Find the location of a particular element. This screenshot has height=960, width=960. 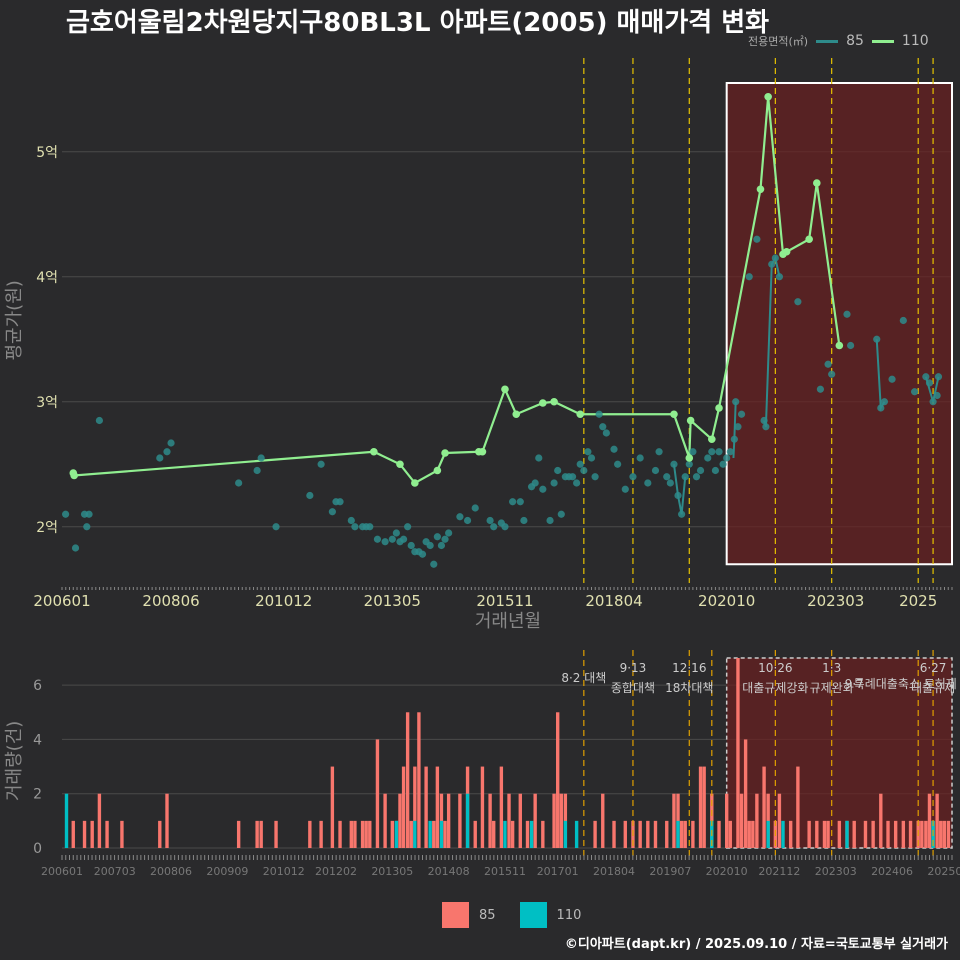

policy-annotation-1-line1: 9·13 is located at coordinates (633, 668).